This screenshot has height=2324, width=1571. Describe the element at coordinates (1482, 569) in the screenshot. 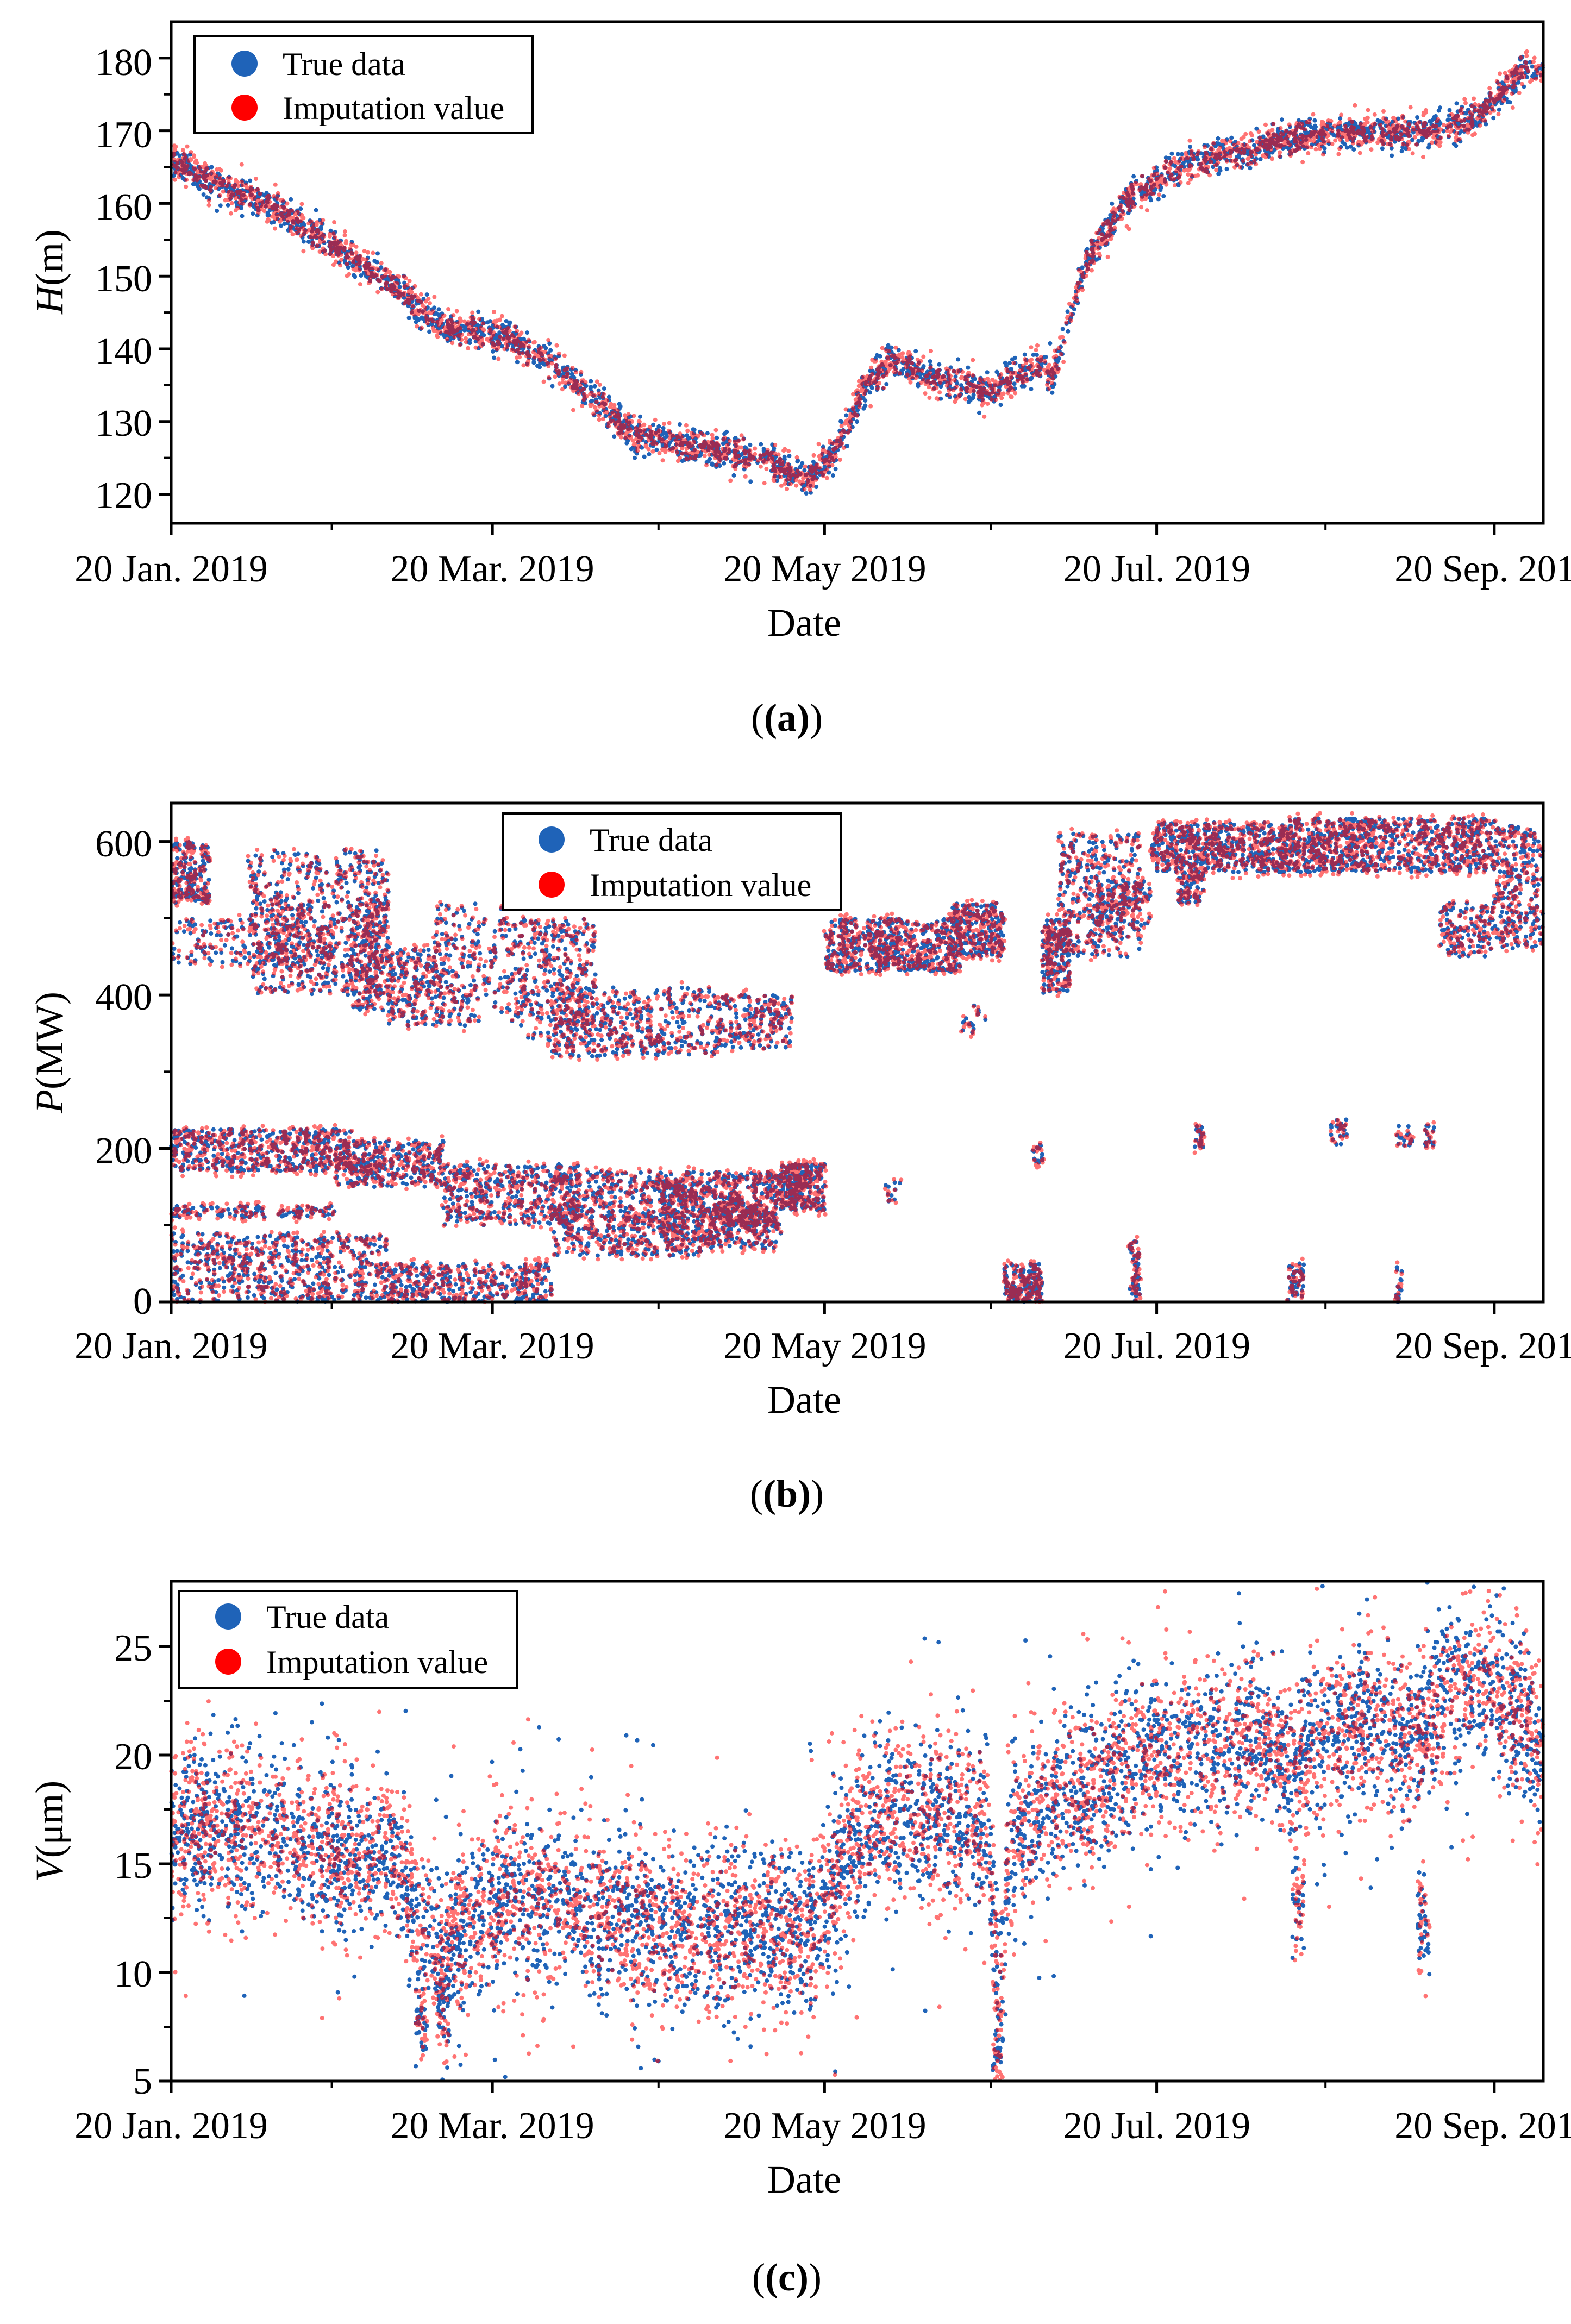

I see `x-tick-label-a-sep: 20 Sep. 2019` at that location.